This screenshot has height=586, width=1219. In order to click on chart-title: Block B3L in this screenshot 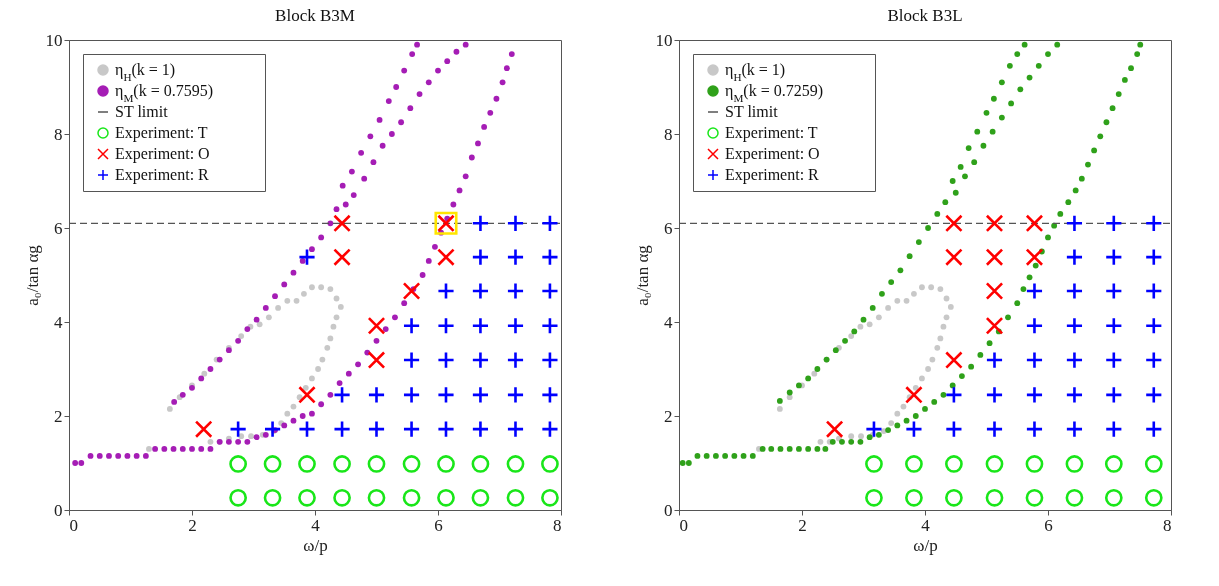, I will do `click(925, 15)`.